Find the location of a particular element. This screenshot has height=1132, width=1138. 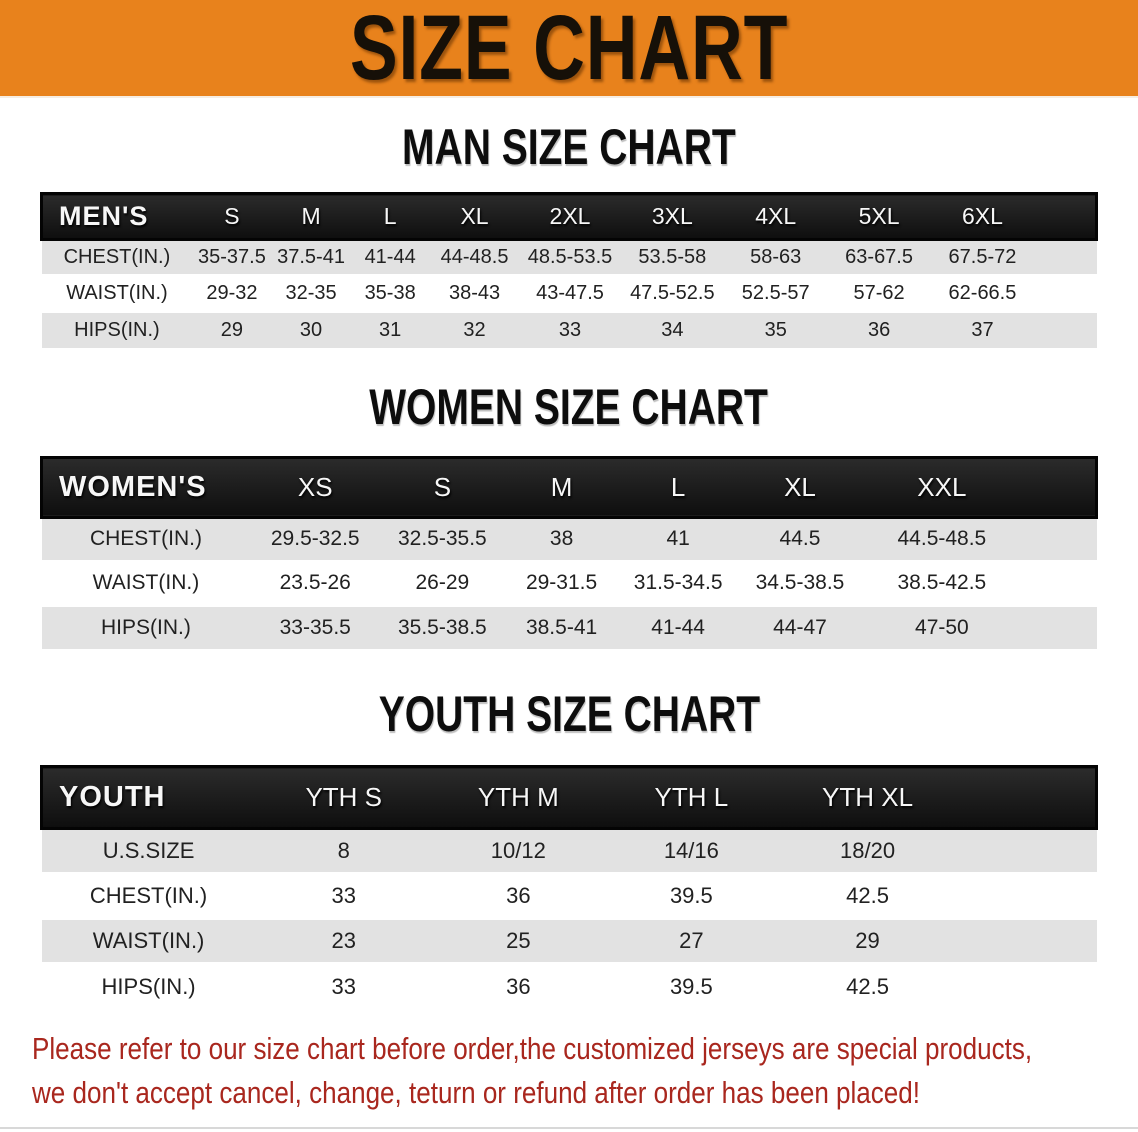

column-header-yth-l: YTH L is located at coordinates (691, 797).